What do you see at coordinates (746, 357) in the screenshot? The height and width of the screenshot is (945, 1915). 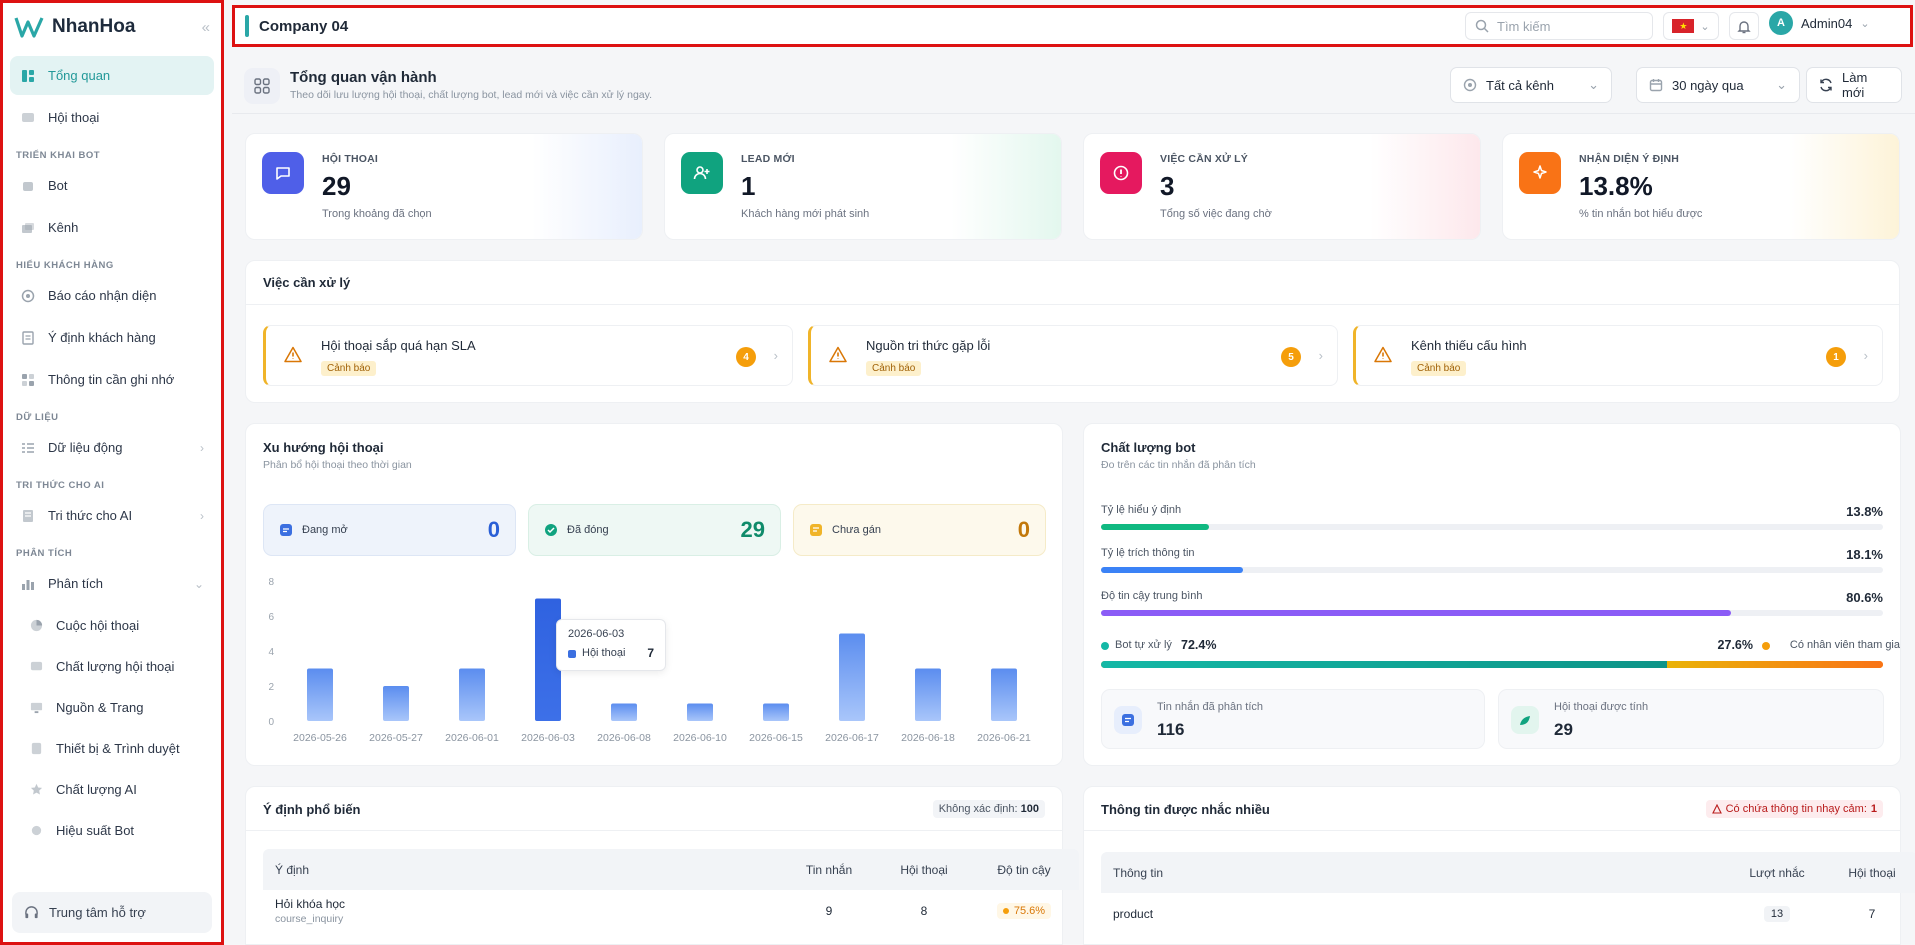 I see `task-count: 4` at bounding box center [746, 357].